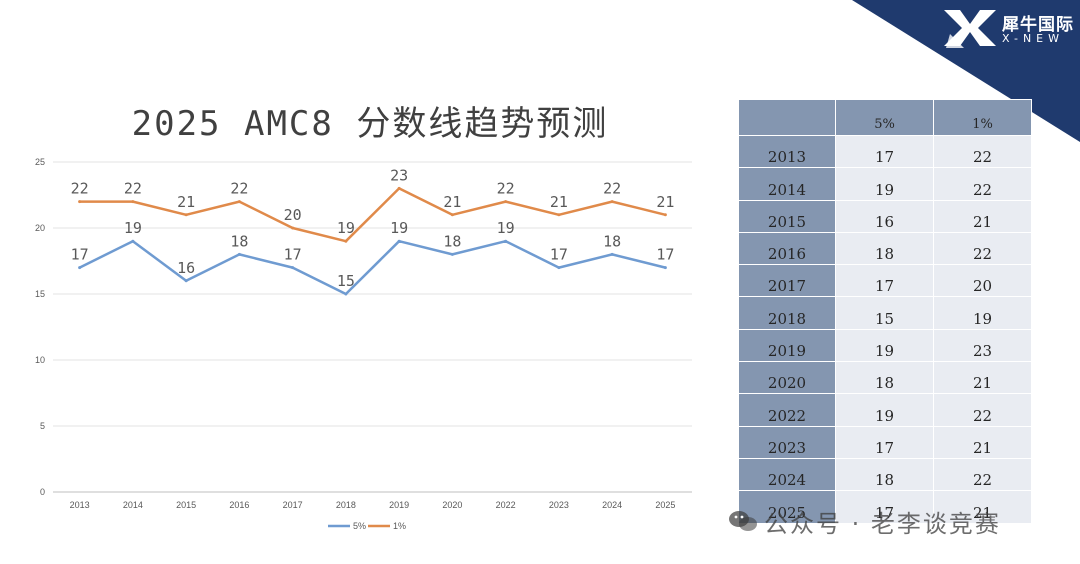  What do you see at coordinates (982, 117) in the screenshot?
I see `table-header-cell: 1%` at bounding box center [982, 117].